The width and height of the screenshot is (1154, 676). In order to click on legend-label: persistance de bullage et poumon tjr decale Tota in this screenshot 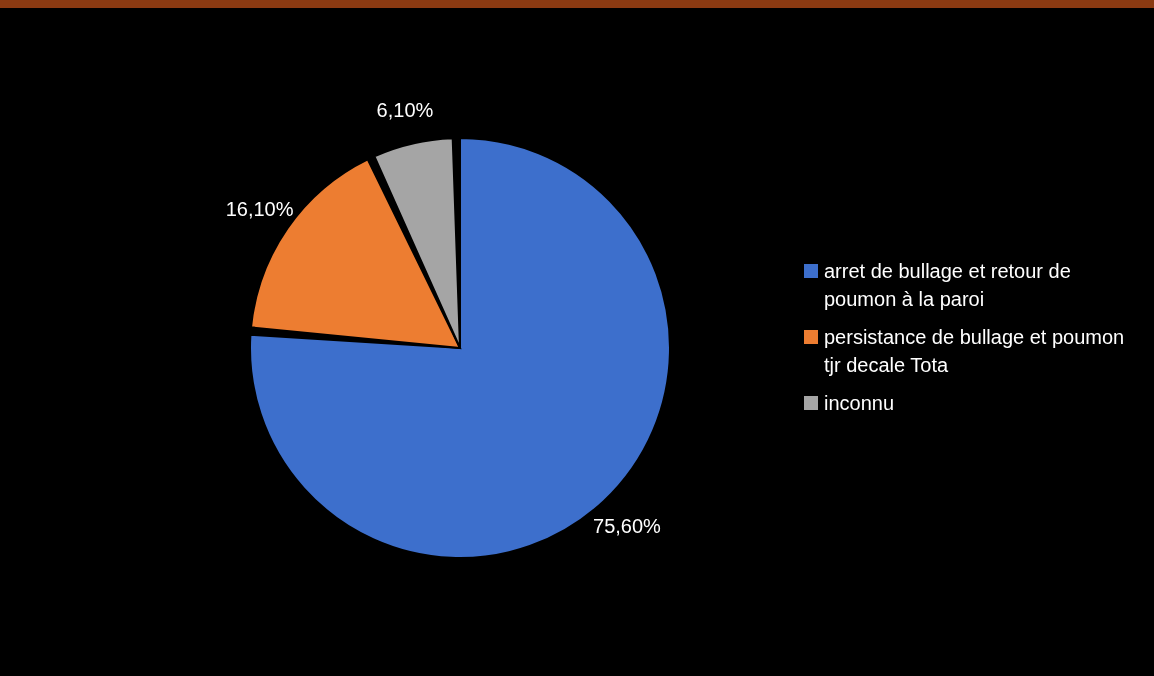, I will do `click(975, 351)`.